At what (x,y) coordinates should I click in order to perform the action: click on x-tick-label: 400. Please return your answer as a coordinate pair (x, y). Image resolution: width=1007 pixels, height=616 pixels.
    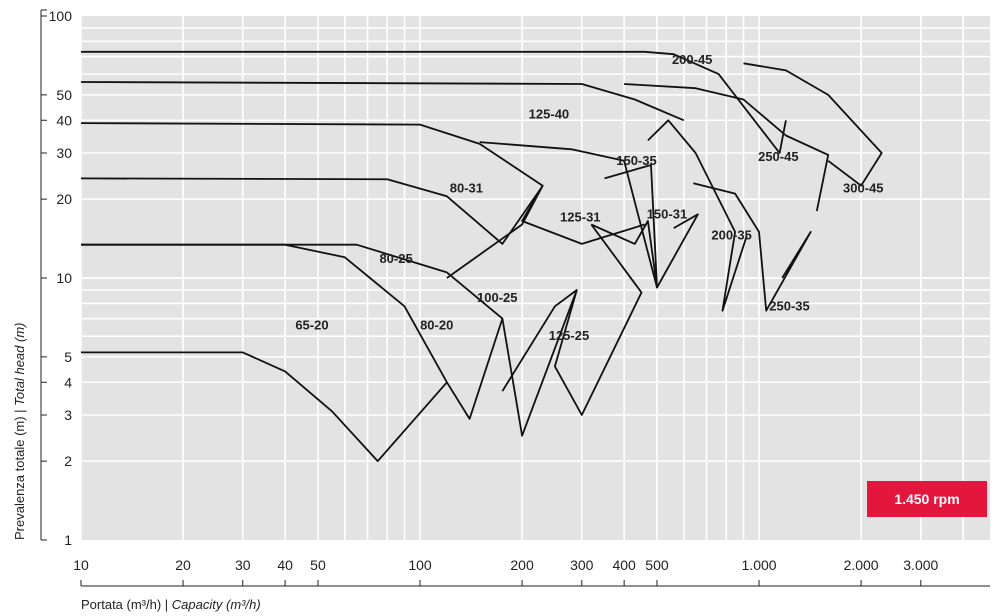
    Looking at the image, I should click on (624, 565).